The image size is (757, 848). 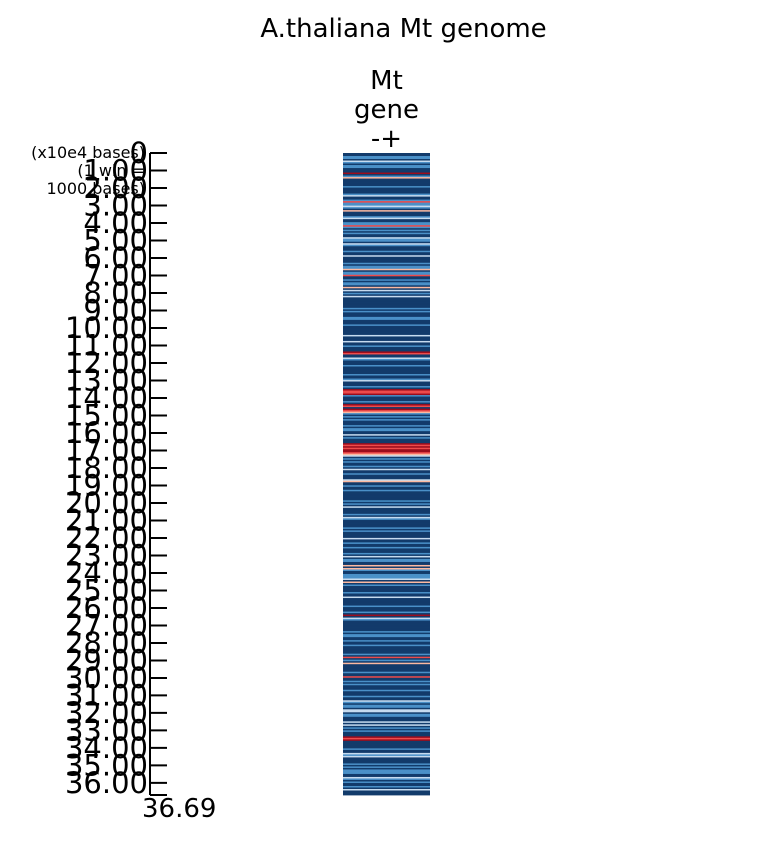 What do you see at coordinates (106, 748) in the screenshot?
I see `axis-tick-label: 34.00` at bounding box center [106, 748].